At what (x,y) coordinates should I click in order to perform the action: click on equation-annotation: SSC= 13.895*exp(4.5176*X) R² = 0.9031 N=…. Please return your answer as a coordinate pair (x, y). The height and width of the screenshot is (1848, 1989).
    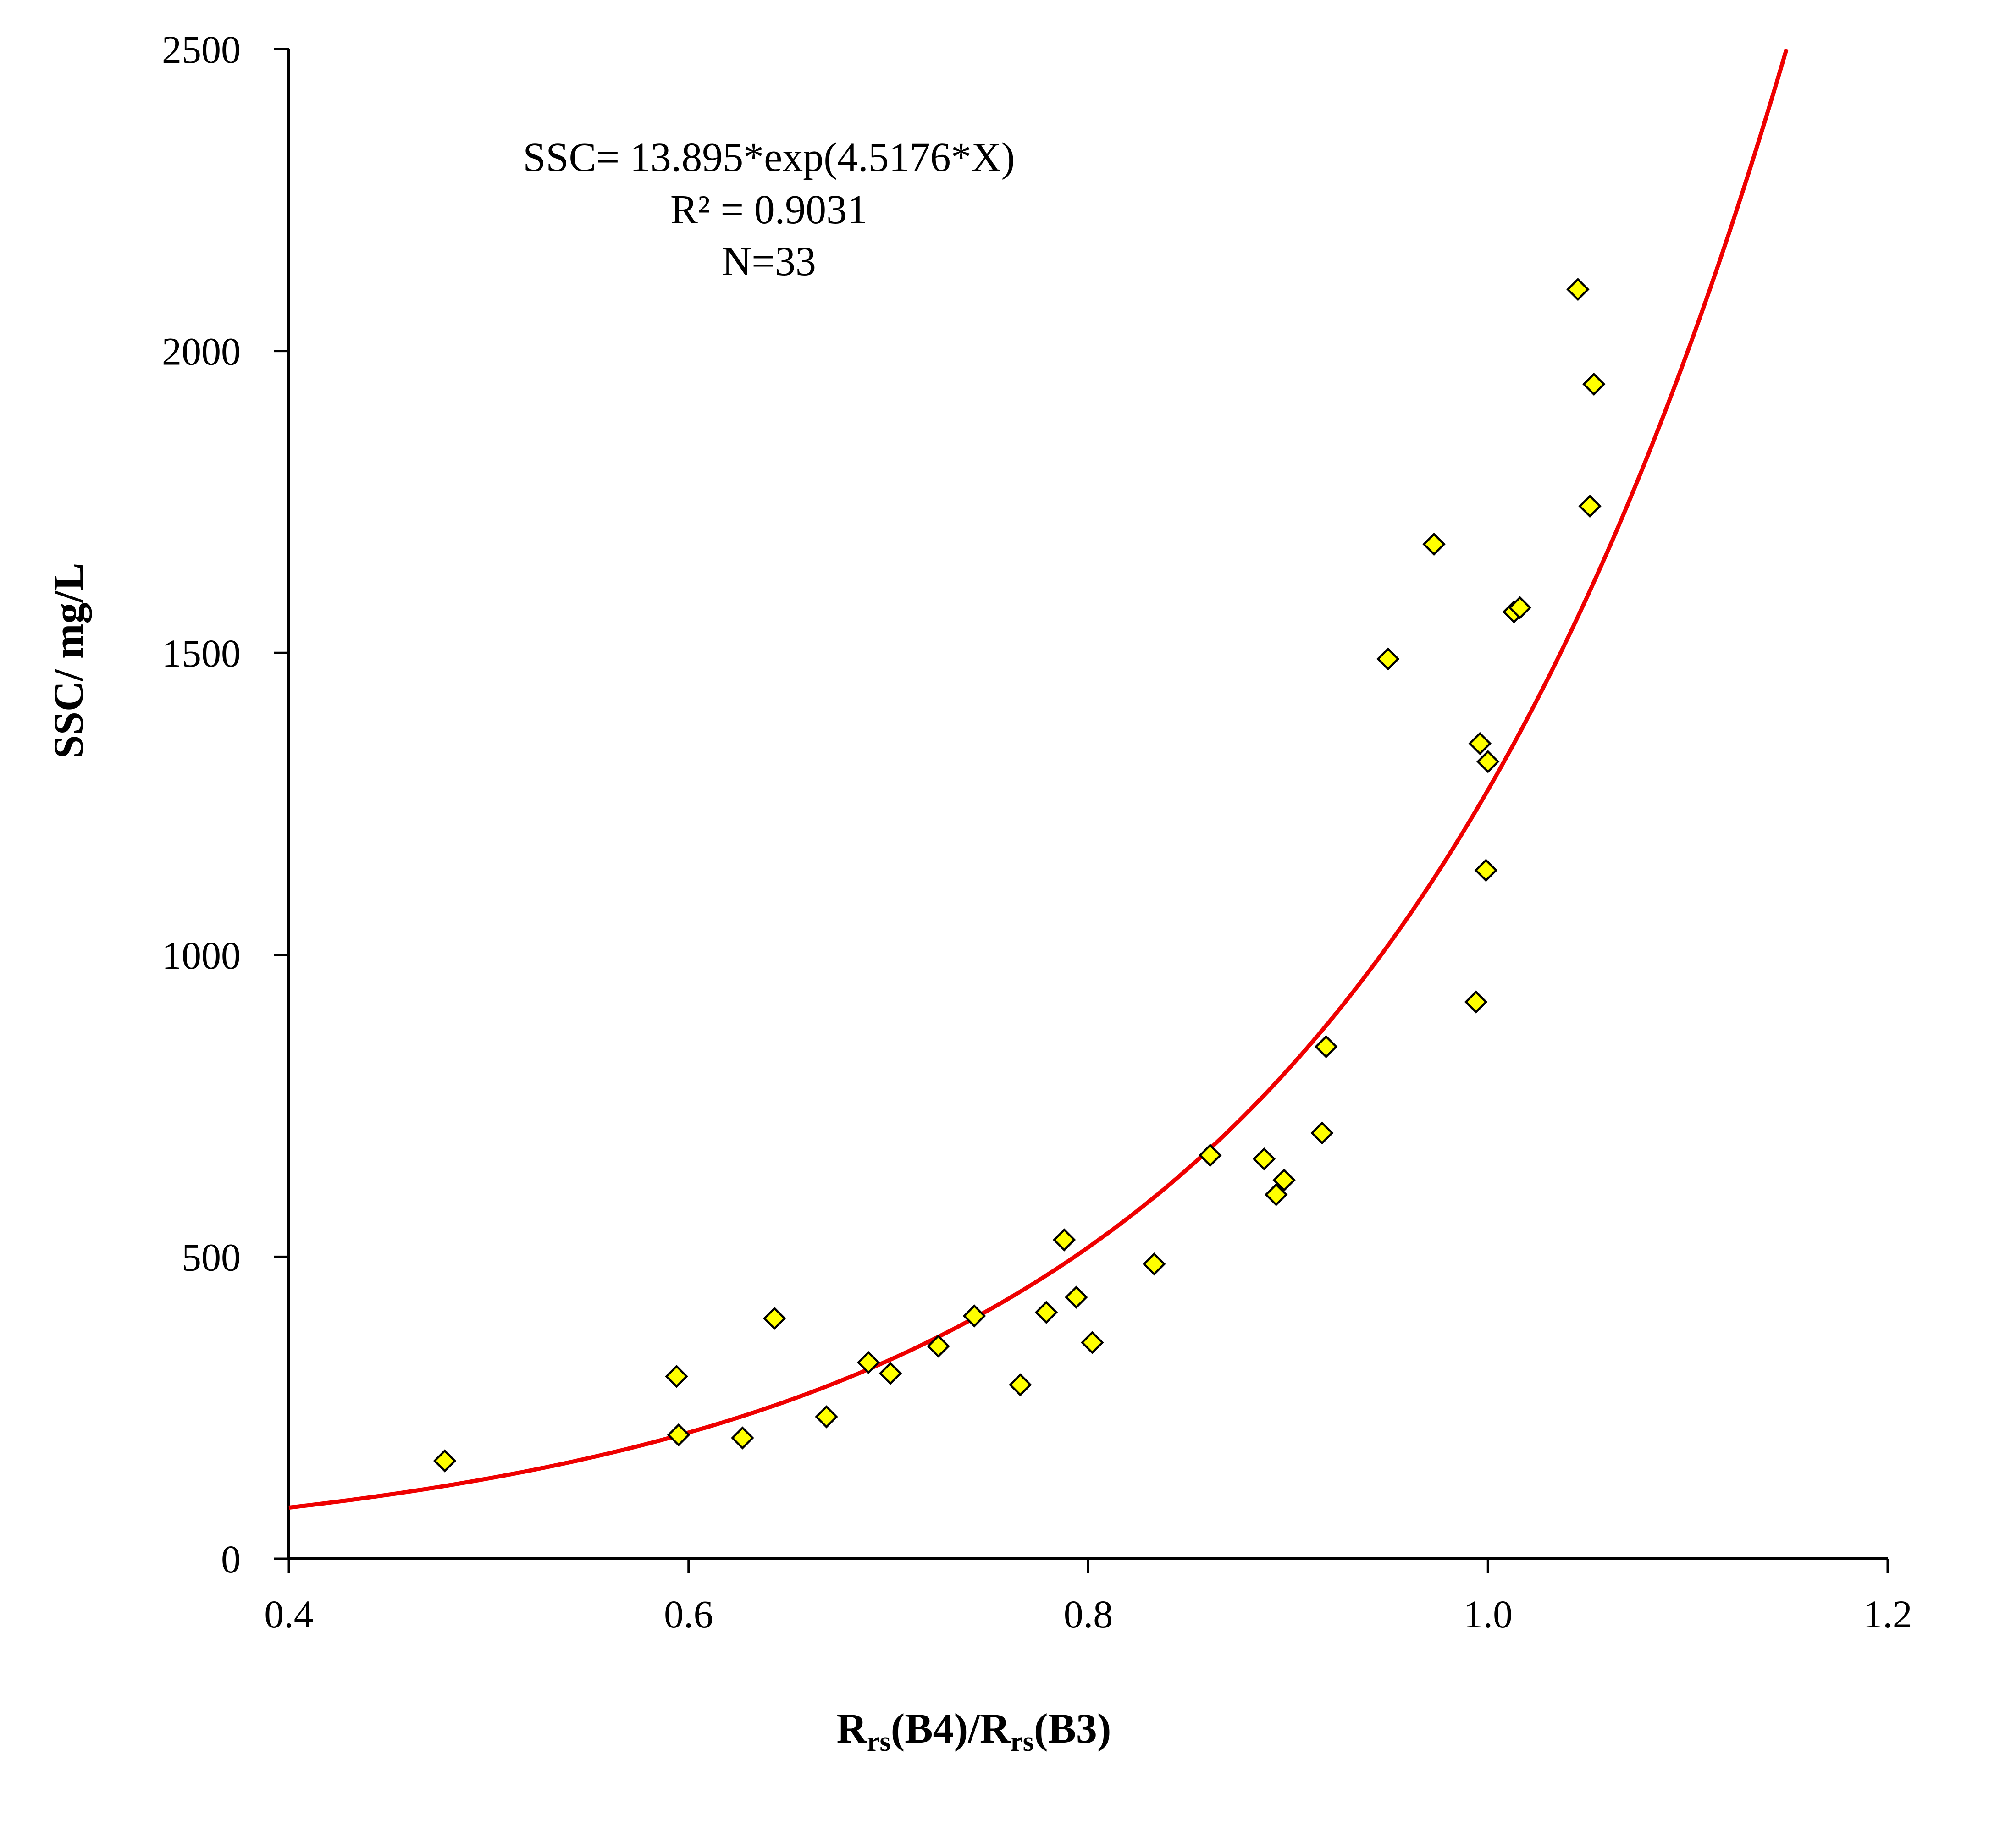
    Looking at the image, I should click on (769, 210).